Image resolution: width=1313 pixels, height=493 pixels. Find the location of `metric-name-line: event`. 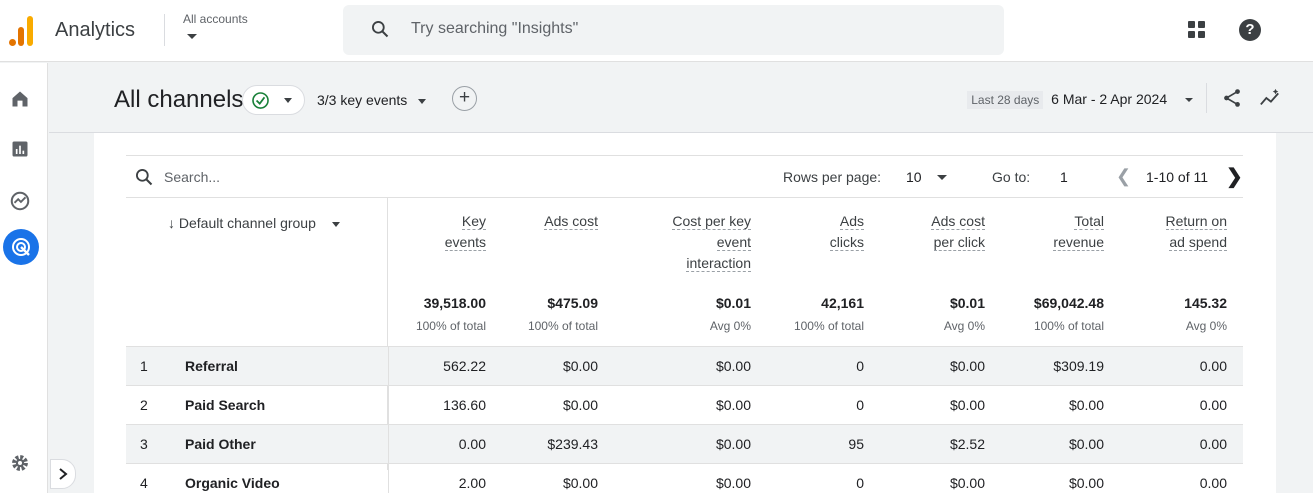

metric-name-line: event is located at coordinates (733, 242).